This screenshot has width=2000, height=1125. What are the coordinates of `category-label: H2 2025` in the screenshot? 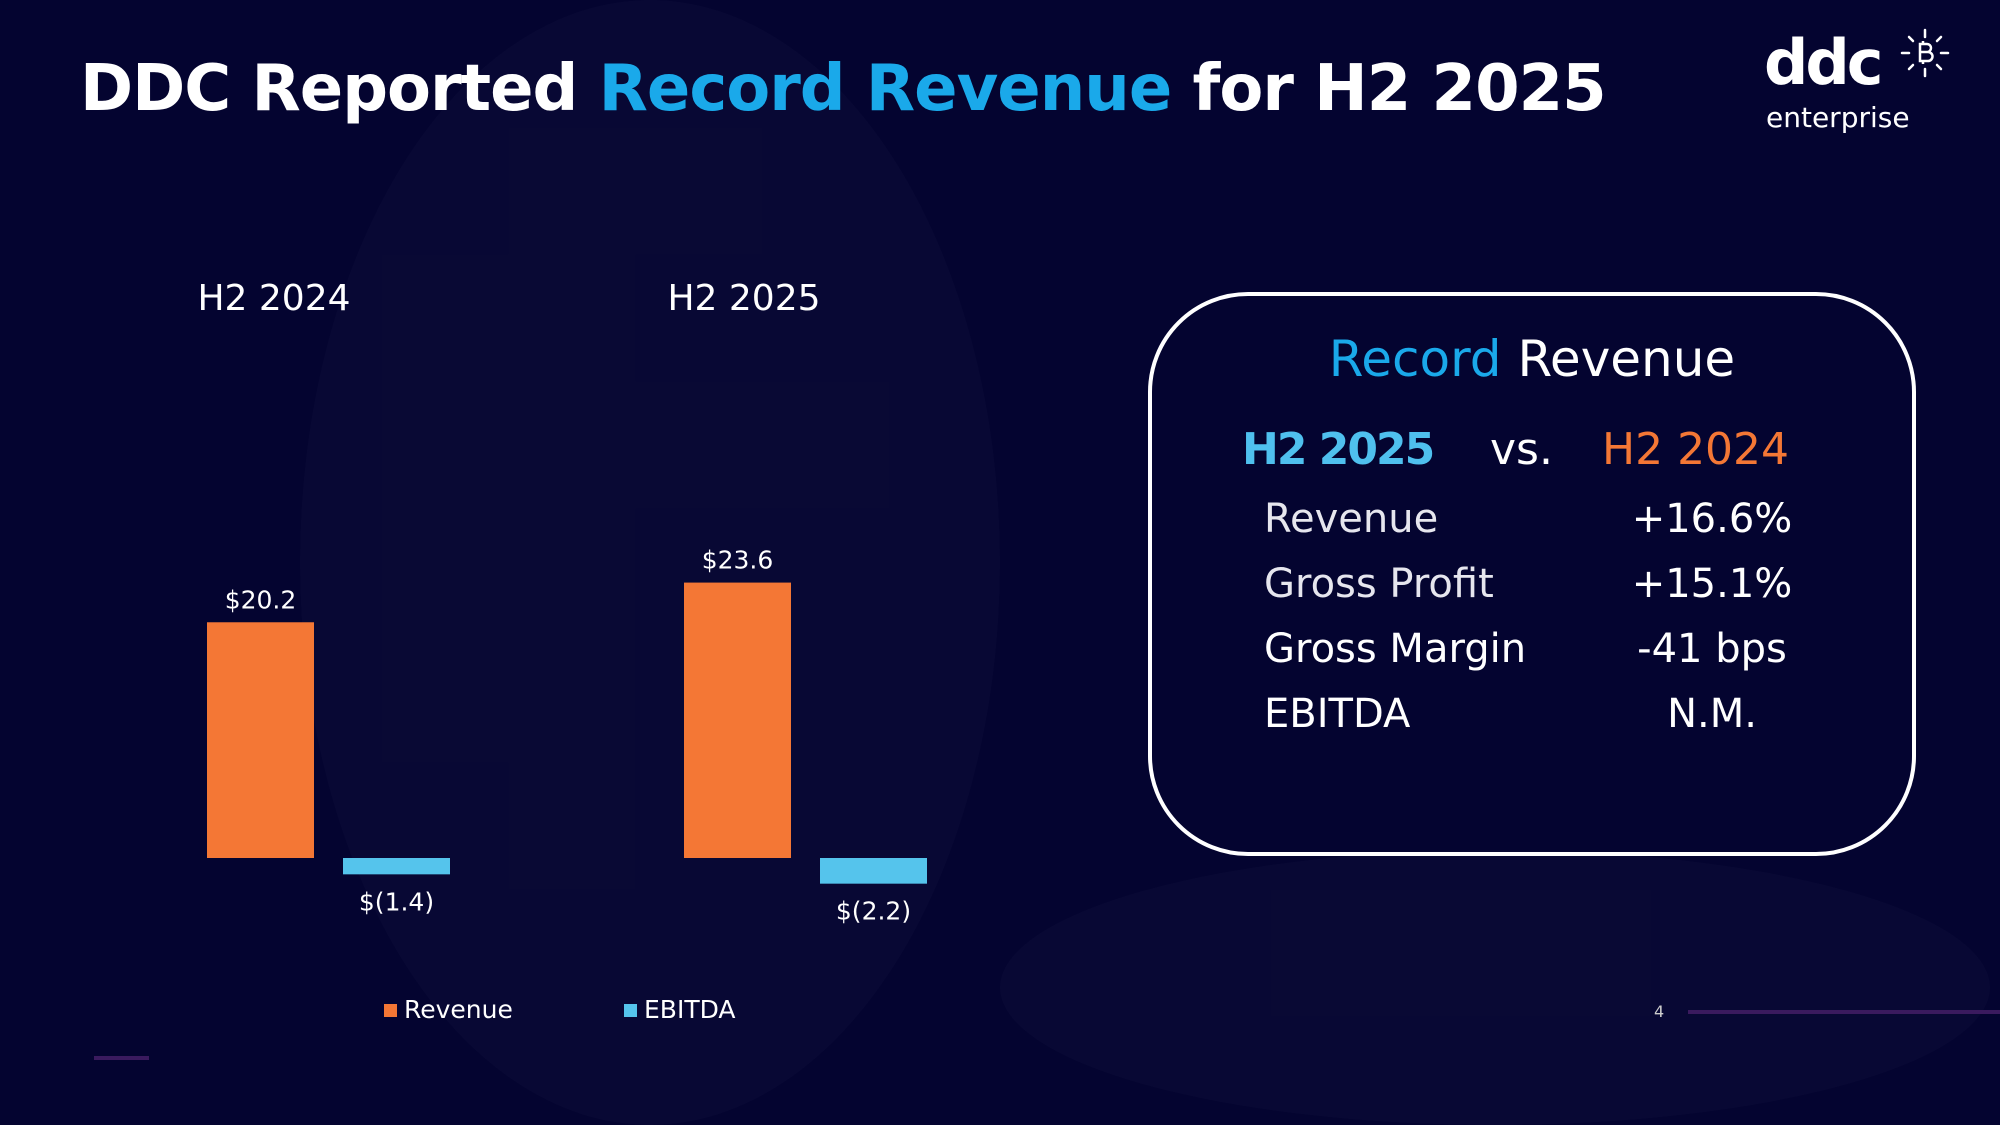 It's located at (743, 298).